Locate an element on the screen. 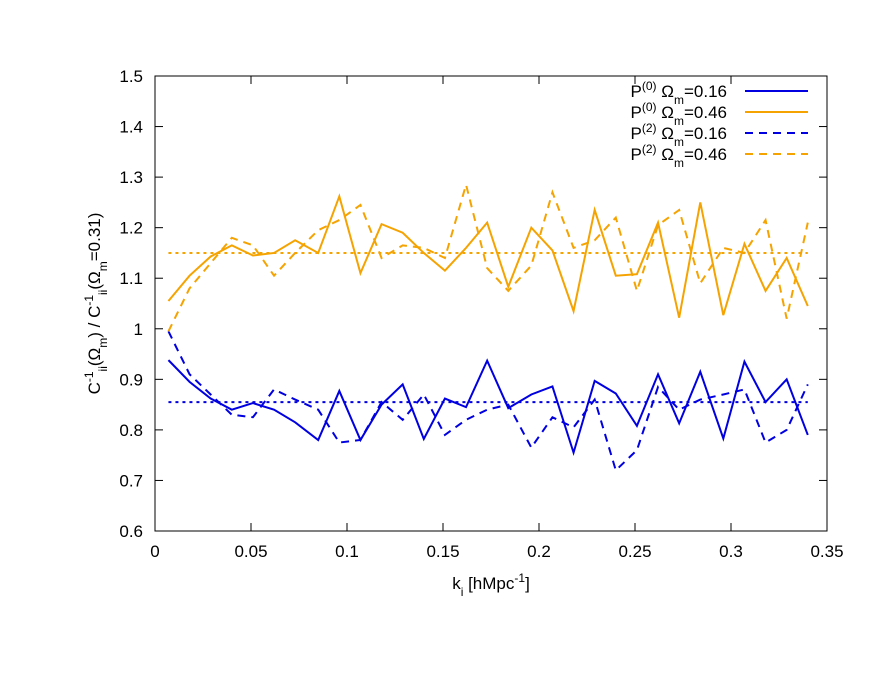 The image size is (880, 680). y-axis-label-part: ) / C is located at coordinates (94, 322).